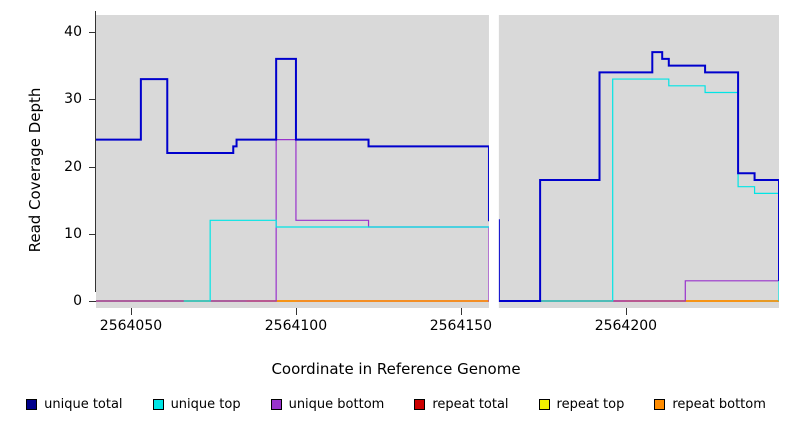  I want to click on y-axis-line, so click(95, 152).